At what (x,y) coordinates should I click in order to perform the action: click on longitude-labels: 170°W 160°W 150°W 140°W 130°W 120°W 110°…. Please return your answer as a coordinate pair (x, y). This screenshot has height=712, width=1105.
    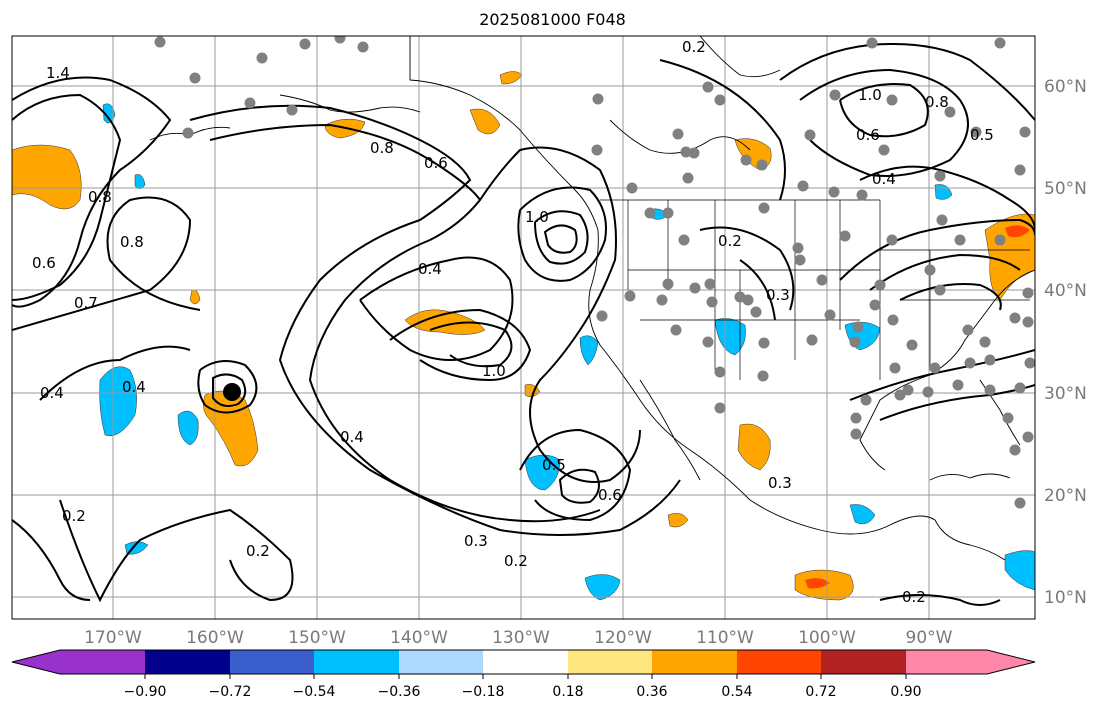
    Looking at the image, I should click on (518, 638).